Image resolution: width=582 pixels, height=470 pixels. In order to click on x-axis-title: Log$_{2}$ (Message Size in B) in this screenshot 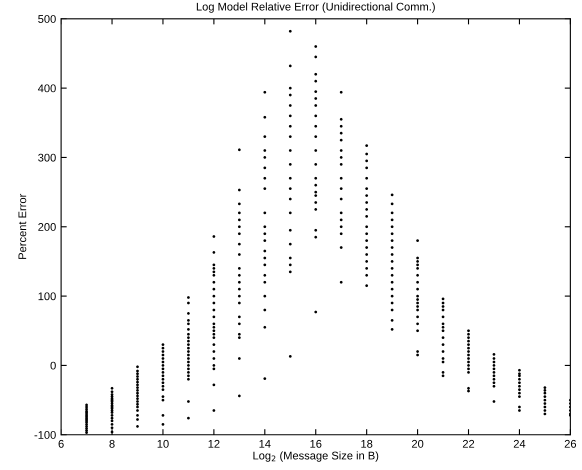, I will do `click(315, 456)`.